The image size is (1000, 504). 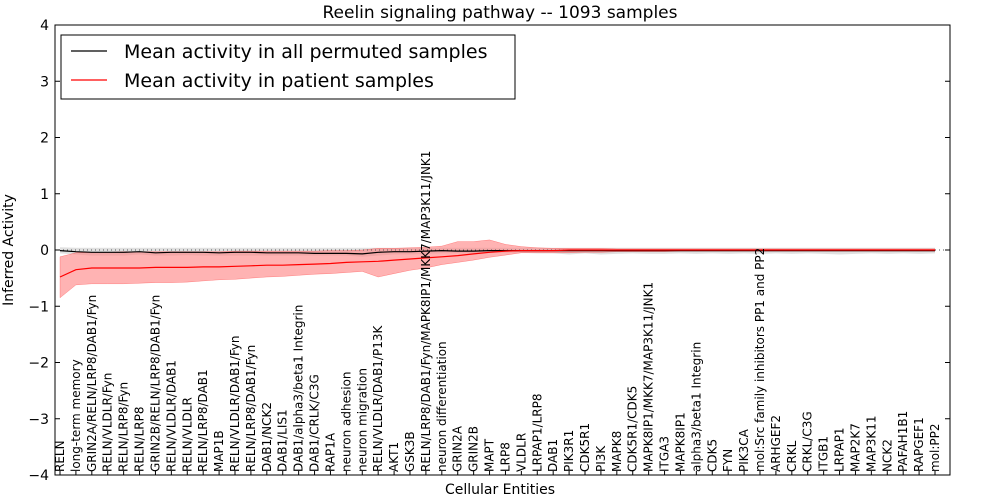 I want to click on x-tick-label: PIK3CA, so click(x=744, y=450).